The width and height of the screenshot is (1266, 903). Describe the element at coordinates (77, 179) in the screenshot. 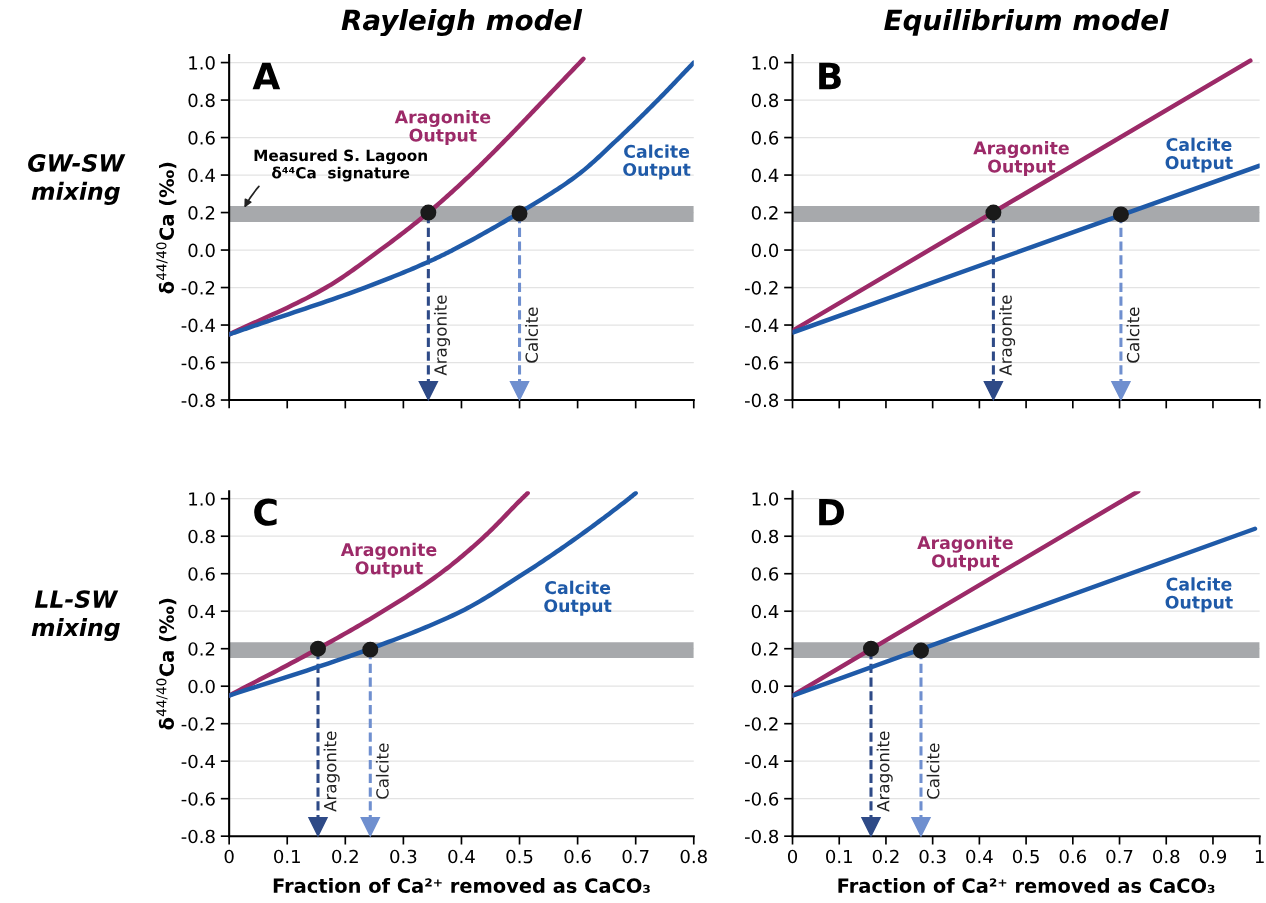

I see `text: GW-SW mixing` at that location.